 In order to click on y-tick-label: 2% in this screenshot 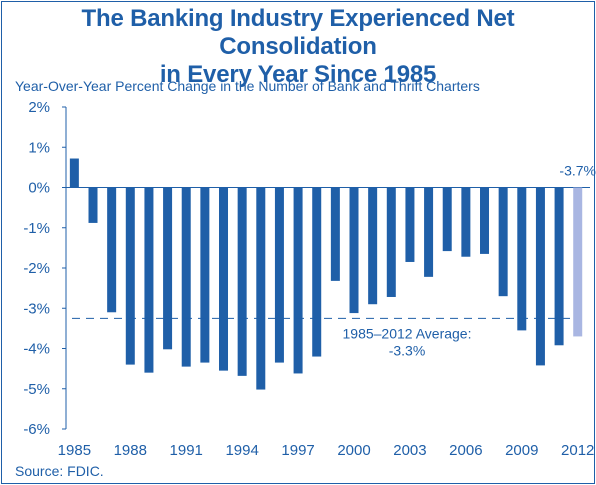, I will do `click(39, 107)`.